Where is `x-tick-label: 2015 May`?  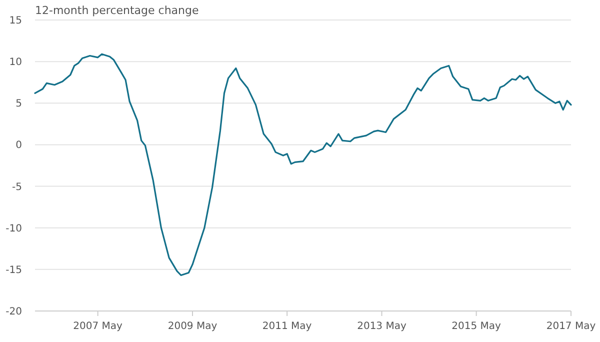 x-tick-label: 2015 May is located at coordinates (477, 326).